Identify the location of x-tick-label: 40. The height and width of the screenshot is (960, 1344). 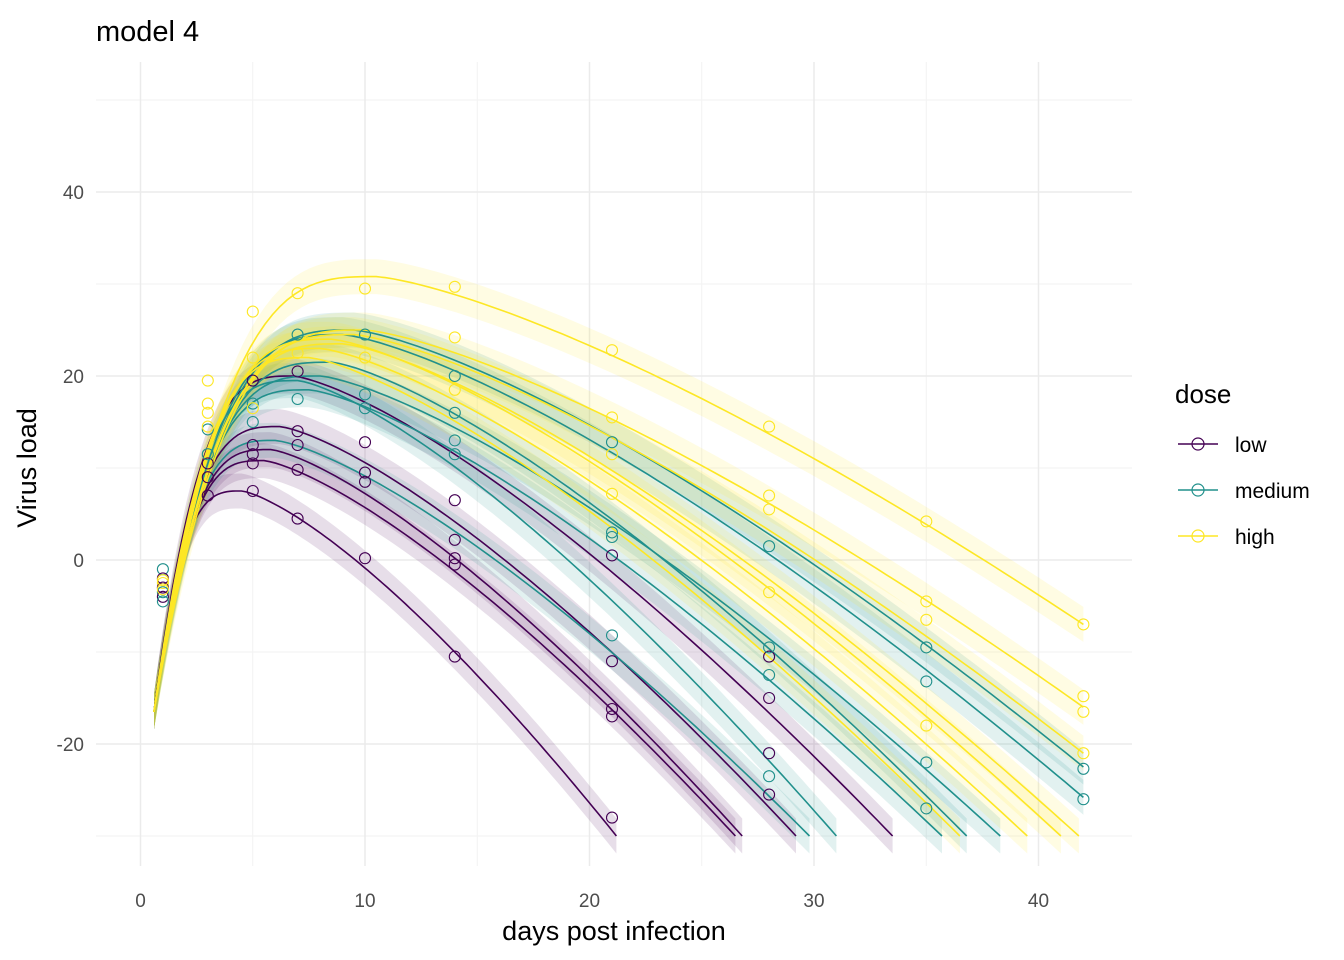
(1038, 901).